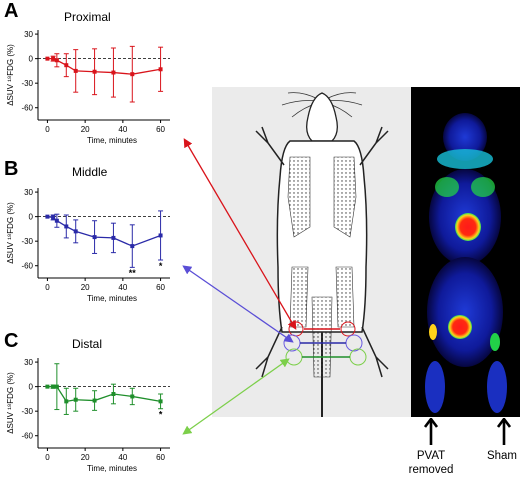 The height and width of the screenshot is (480, 520). What do you see at coordinates (468, 227) in the screenshot?
I see `pet-heart` at bounding box center [468, 227].